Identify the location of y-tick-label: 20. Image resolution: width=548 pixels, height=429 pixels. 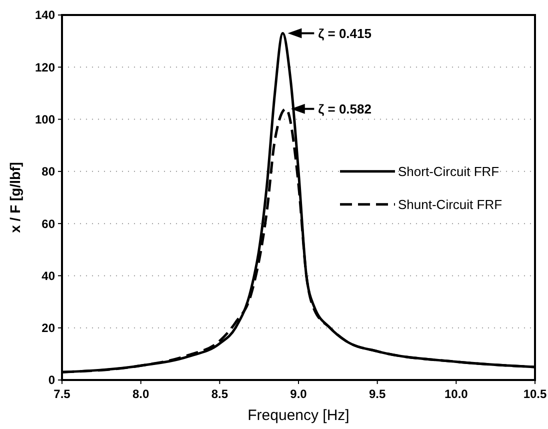
(49, 328).